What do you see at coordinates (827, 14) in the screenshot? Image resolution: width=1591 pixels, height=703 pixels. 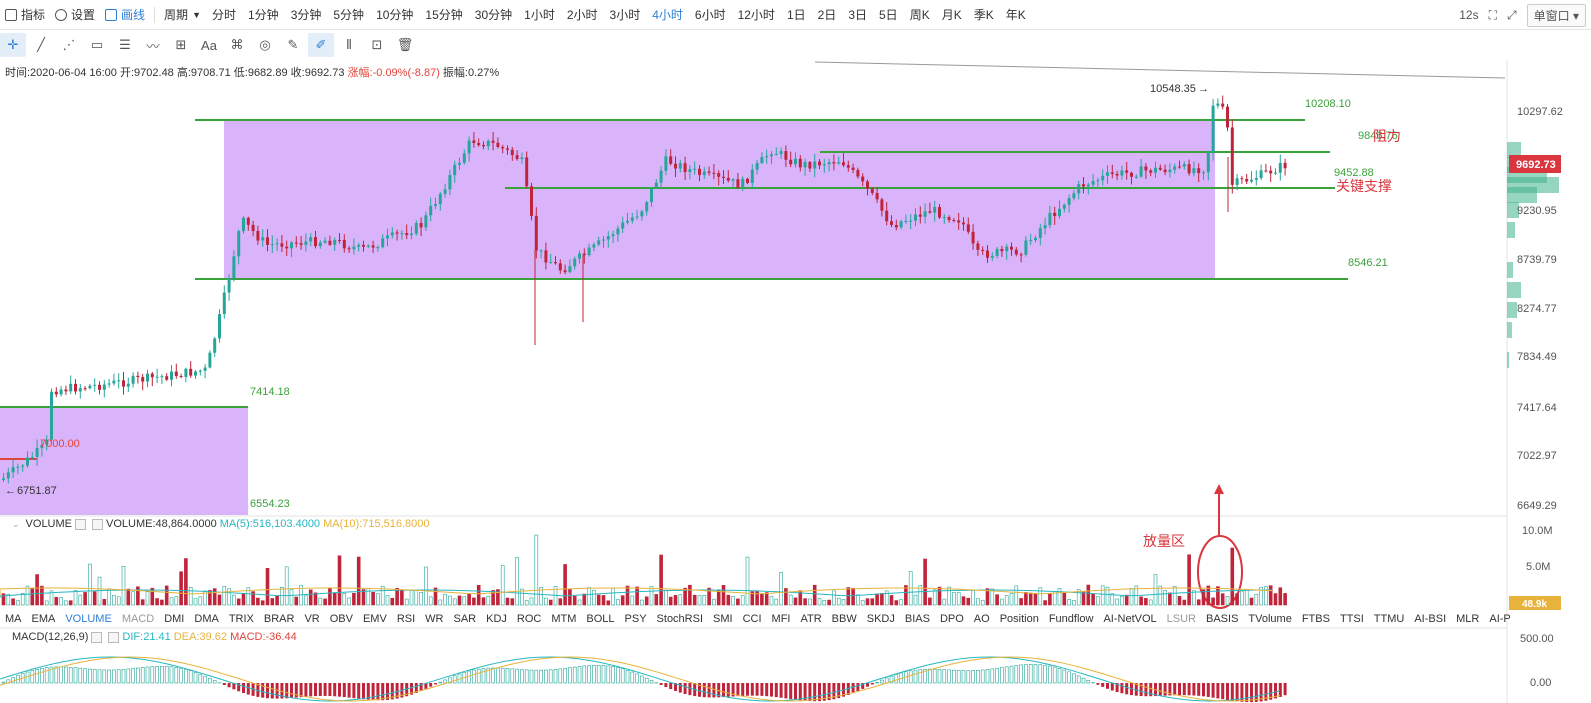 I see `period-14: 2日` at bounding box center [827, 14].